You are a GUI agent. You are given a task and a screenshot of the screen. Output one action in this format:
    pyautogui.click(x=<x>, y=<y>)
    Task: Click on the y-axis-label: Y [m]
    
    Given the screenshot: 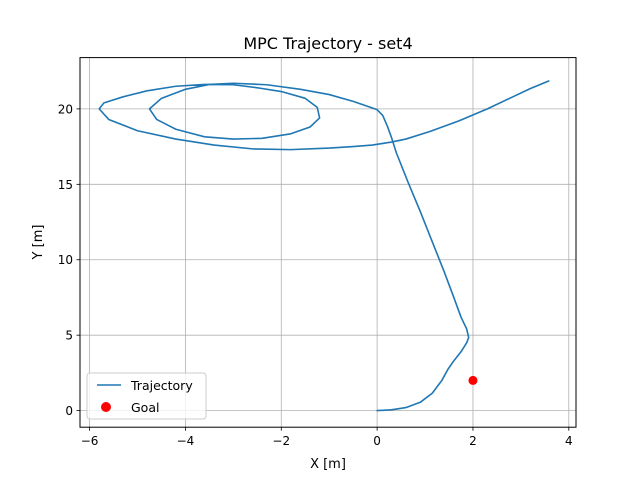 What is the action you would take?
    pyautogui.click(x=38, y=243)
    